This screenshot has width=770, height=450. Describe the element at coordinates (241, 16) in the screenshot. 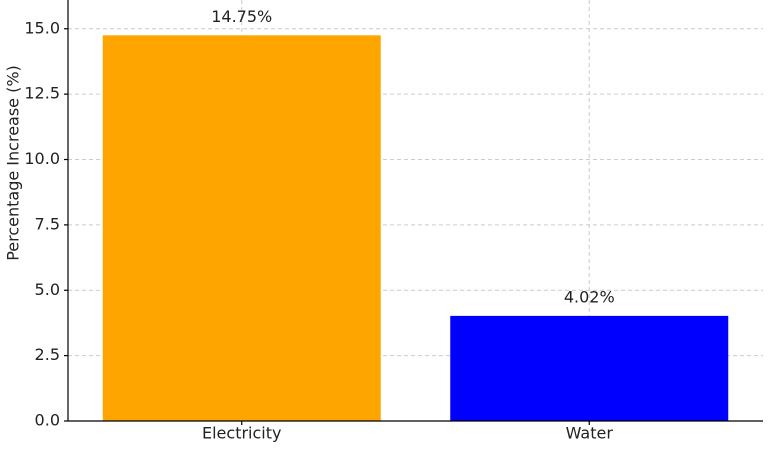

I see `value-label: 14.75%` at that location.